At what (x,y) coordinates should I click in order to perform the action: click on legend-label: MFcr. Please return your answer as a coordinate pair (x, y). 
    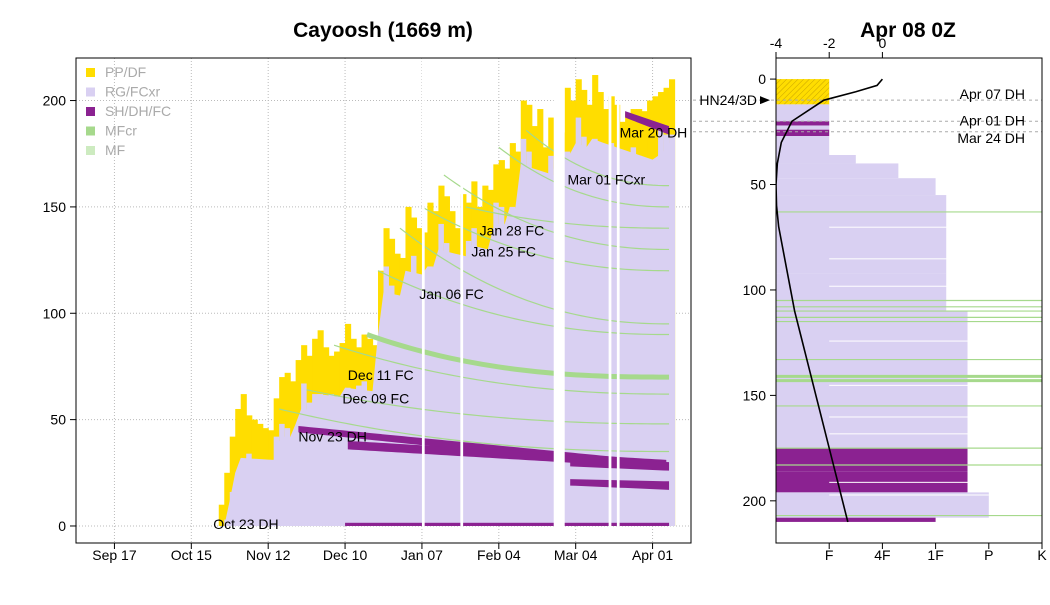
    Looking at the image, I should click on (121, 131).